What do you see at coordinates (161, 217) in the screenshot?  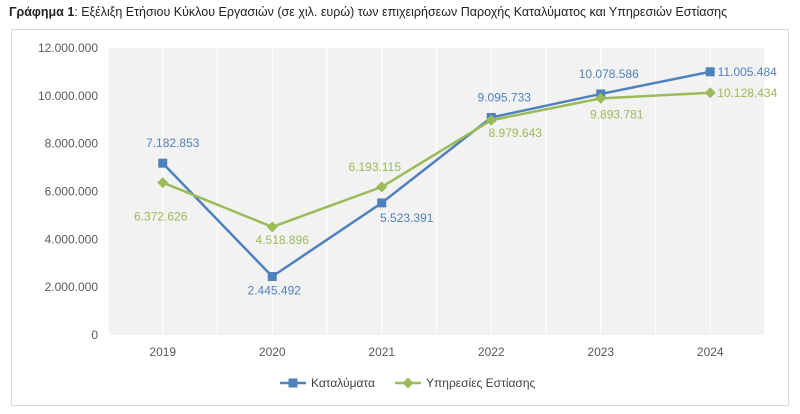 I see `data-label: 6.372.626` at bounding box center [161, 217].